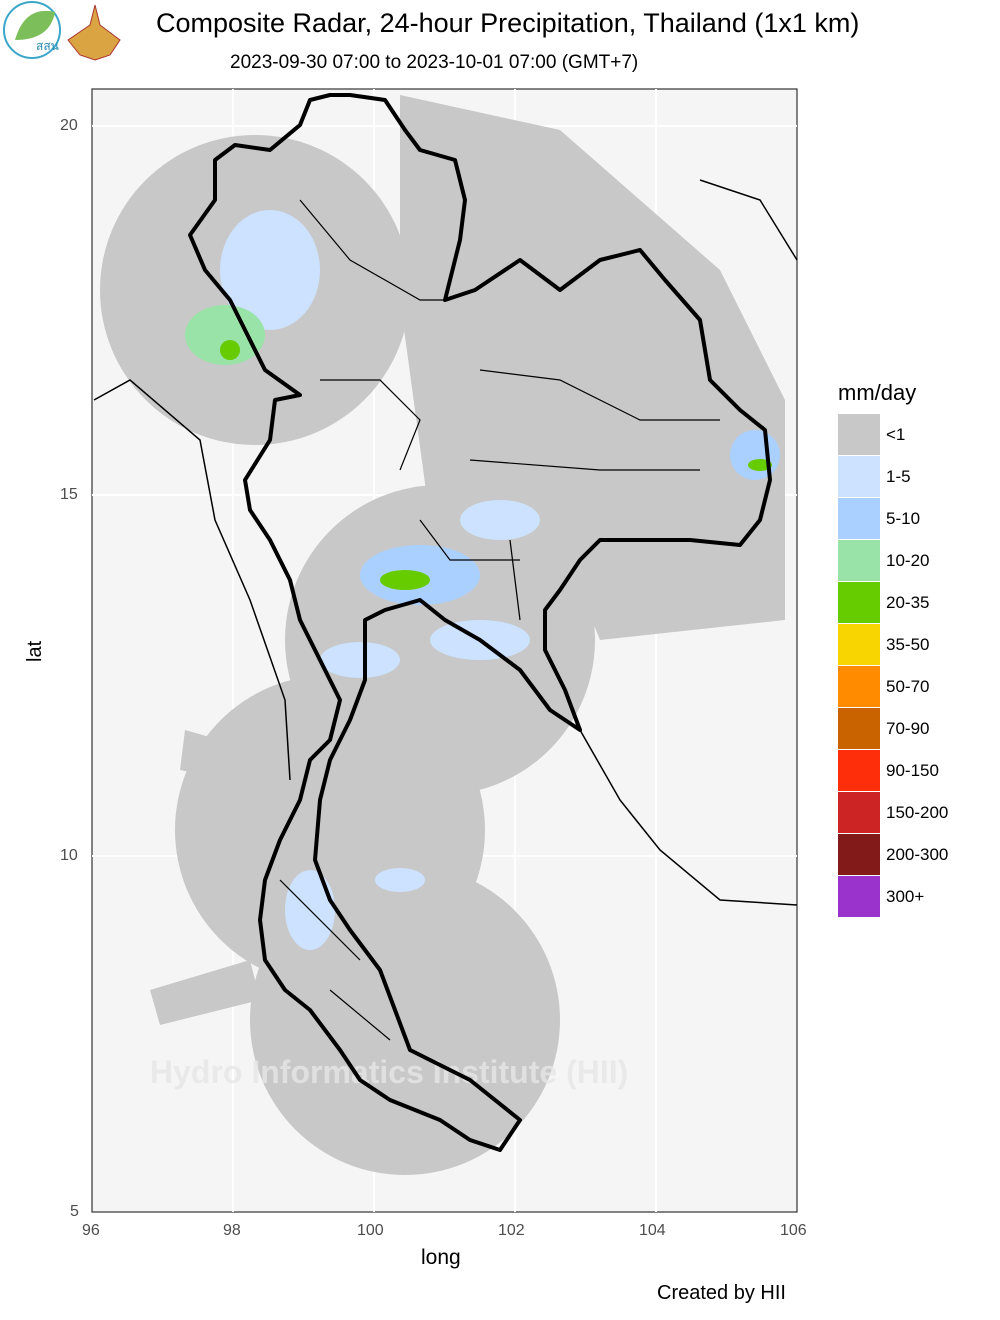 This screenshot has height=1320, width=1000. What do you see at coordinates (877, 392) in the screenshot?
I see `legend-title: mm/day` at bounding box center [877, 392].